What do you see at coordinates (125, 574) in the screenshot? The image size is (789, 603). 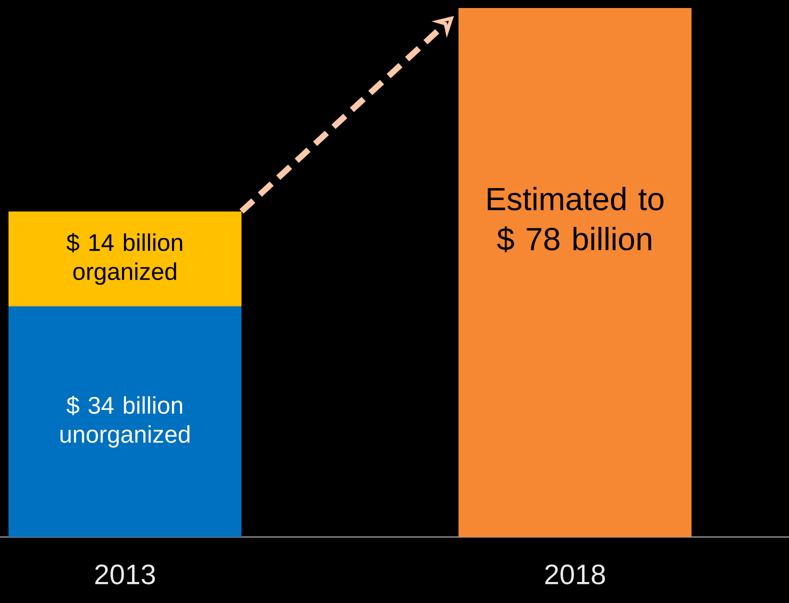 I see `x-tick-label: 2013` at bounding box center [125, 574].